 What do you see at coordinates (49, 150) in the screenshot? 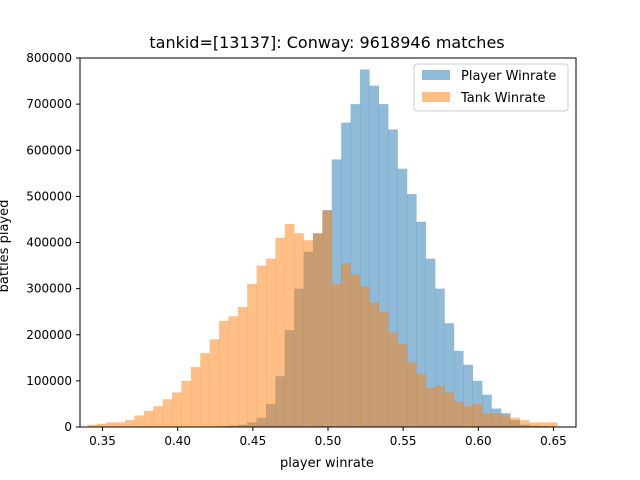
I see `y-tick-label: 600000` at bounding box center [49, 150].